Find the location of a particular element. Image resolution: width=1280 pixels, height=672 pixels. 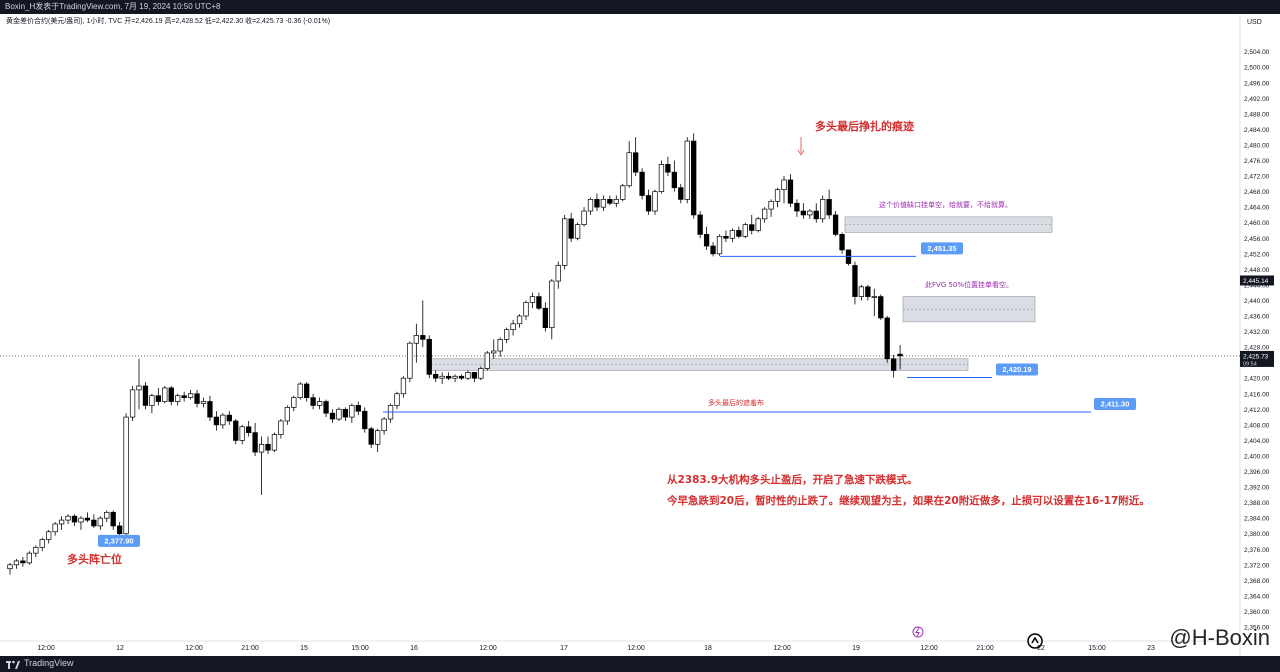

annotation-middle-zone: 此FVG 50%位置挂单看空。 is located at coordinates (969, 284).